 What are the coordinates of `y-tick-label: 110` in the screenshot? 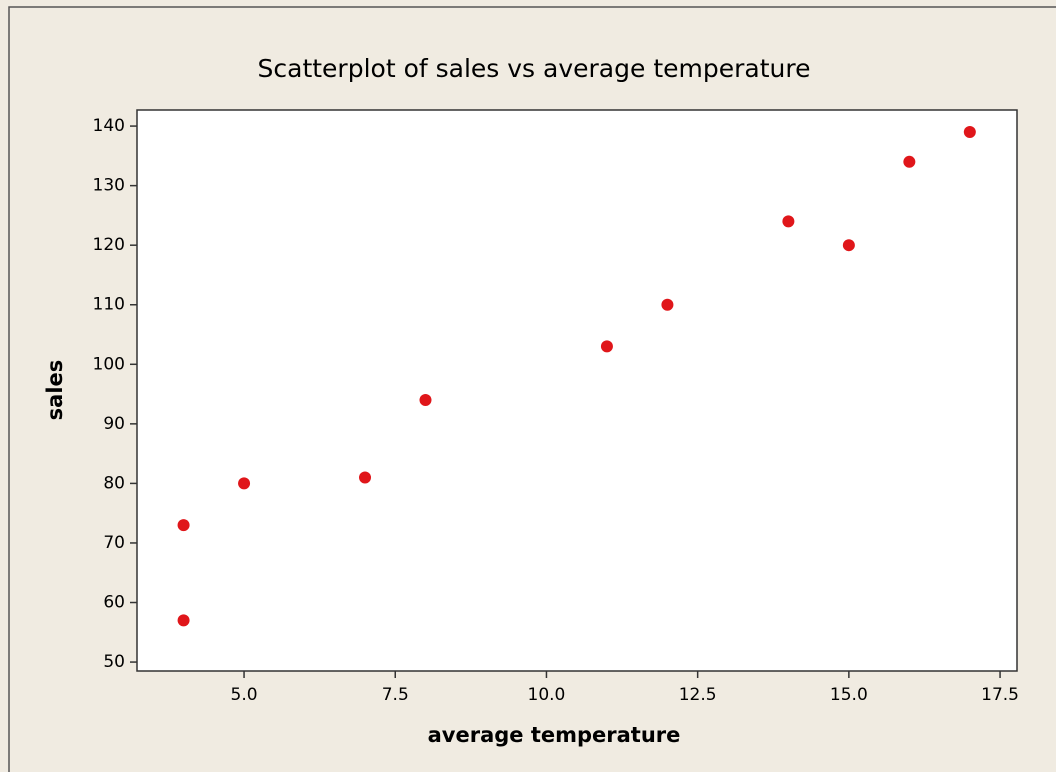 It's located at (109, 305).